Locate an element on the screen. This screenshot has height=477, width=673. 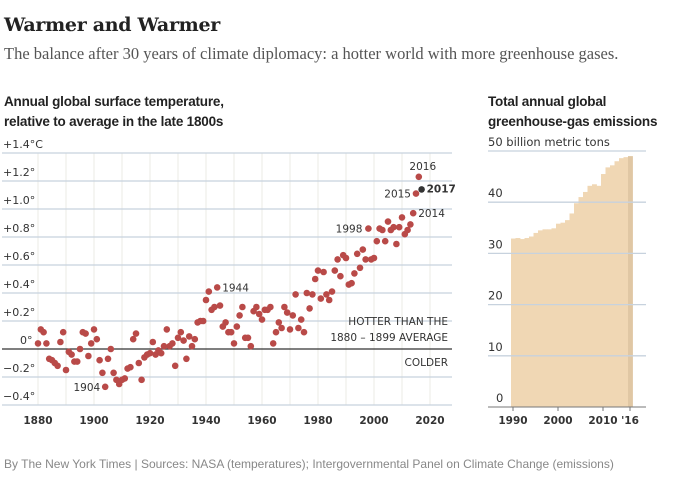
point-label: 1944 is located at coordinates (235, 288).